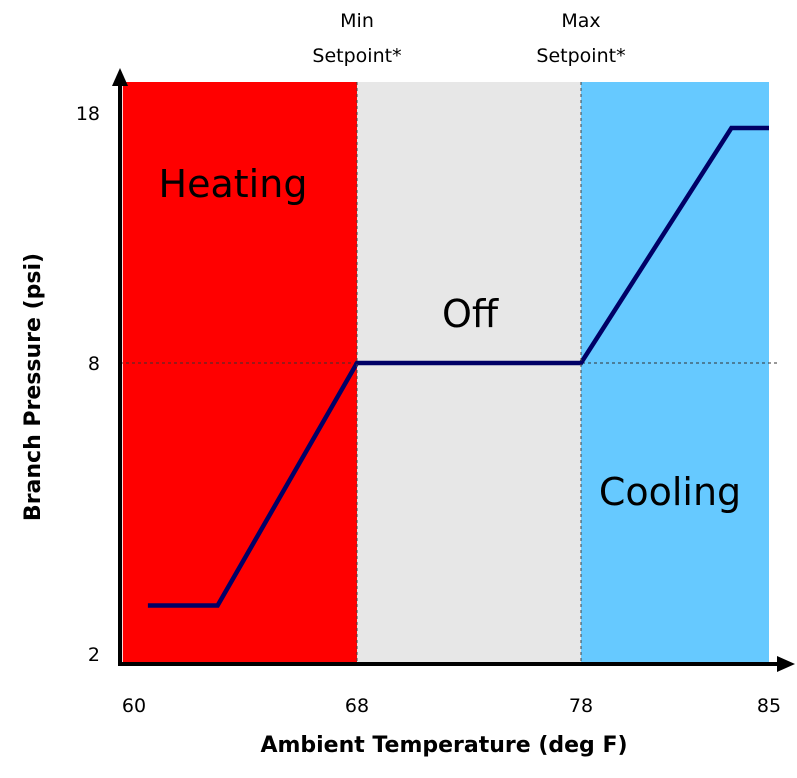 The width and height of the screenshot is (797, 778). I want to click on y-axis-arrow, so click(120, 77).